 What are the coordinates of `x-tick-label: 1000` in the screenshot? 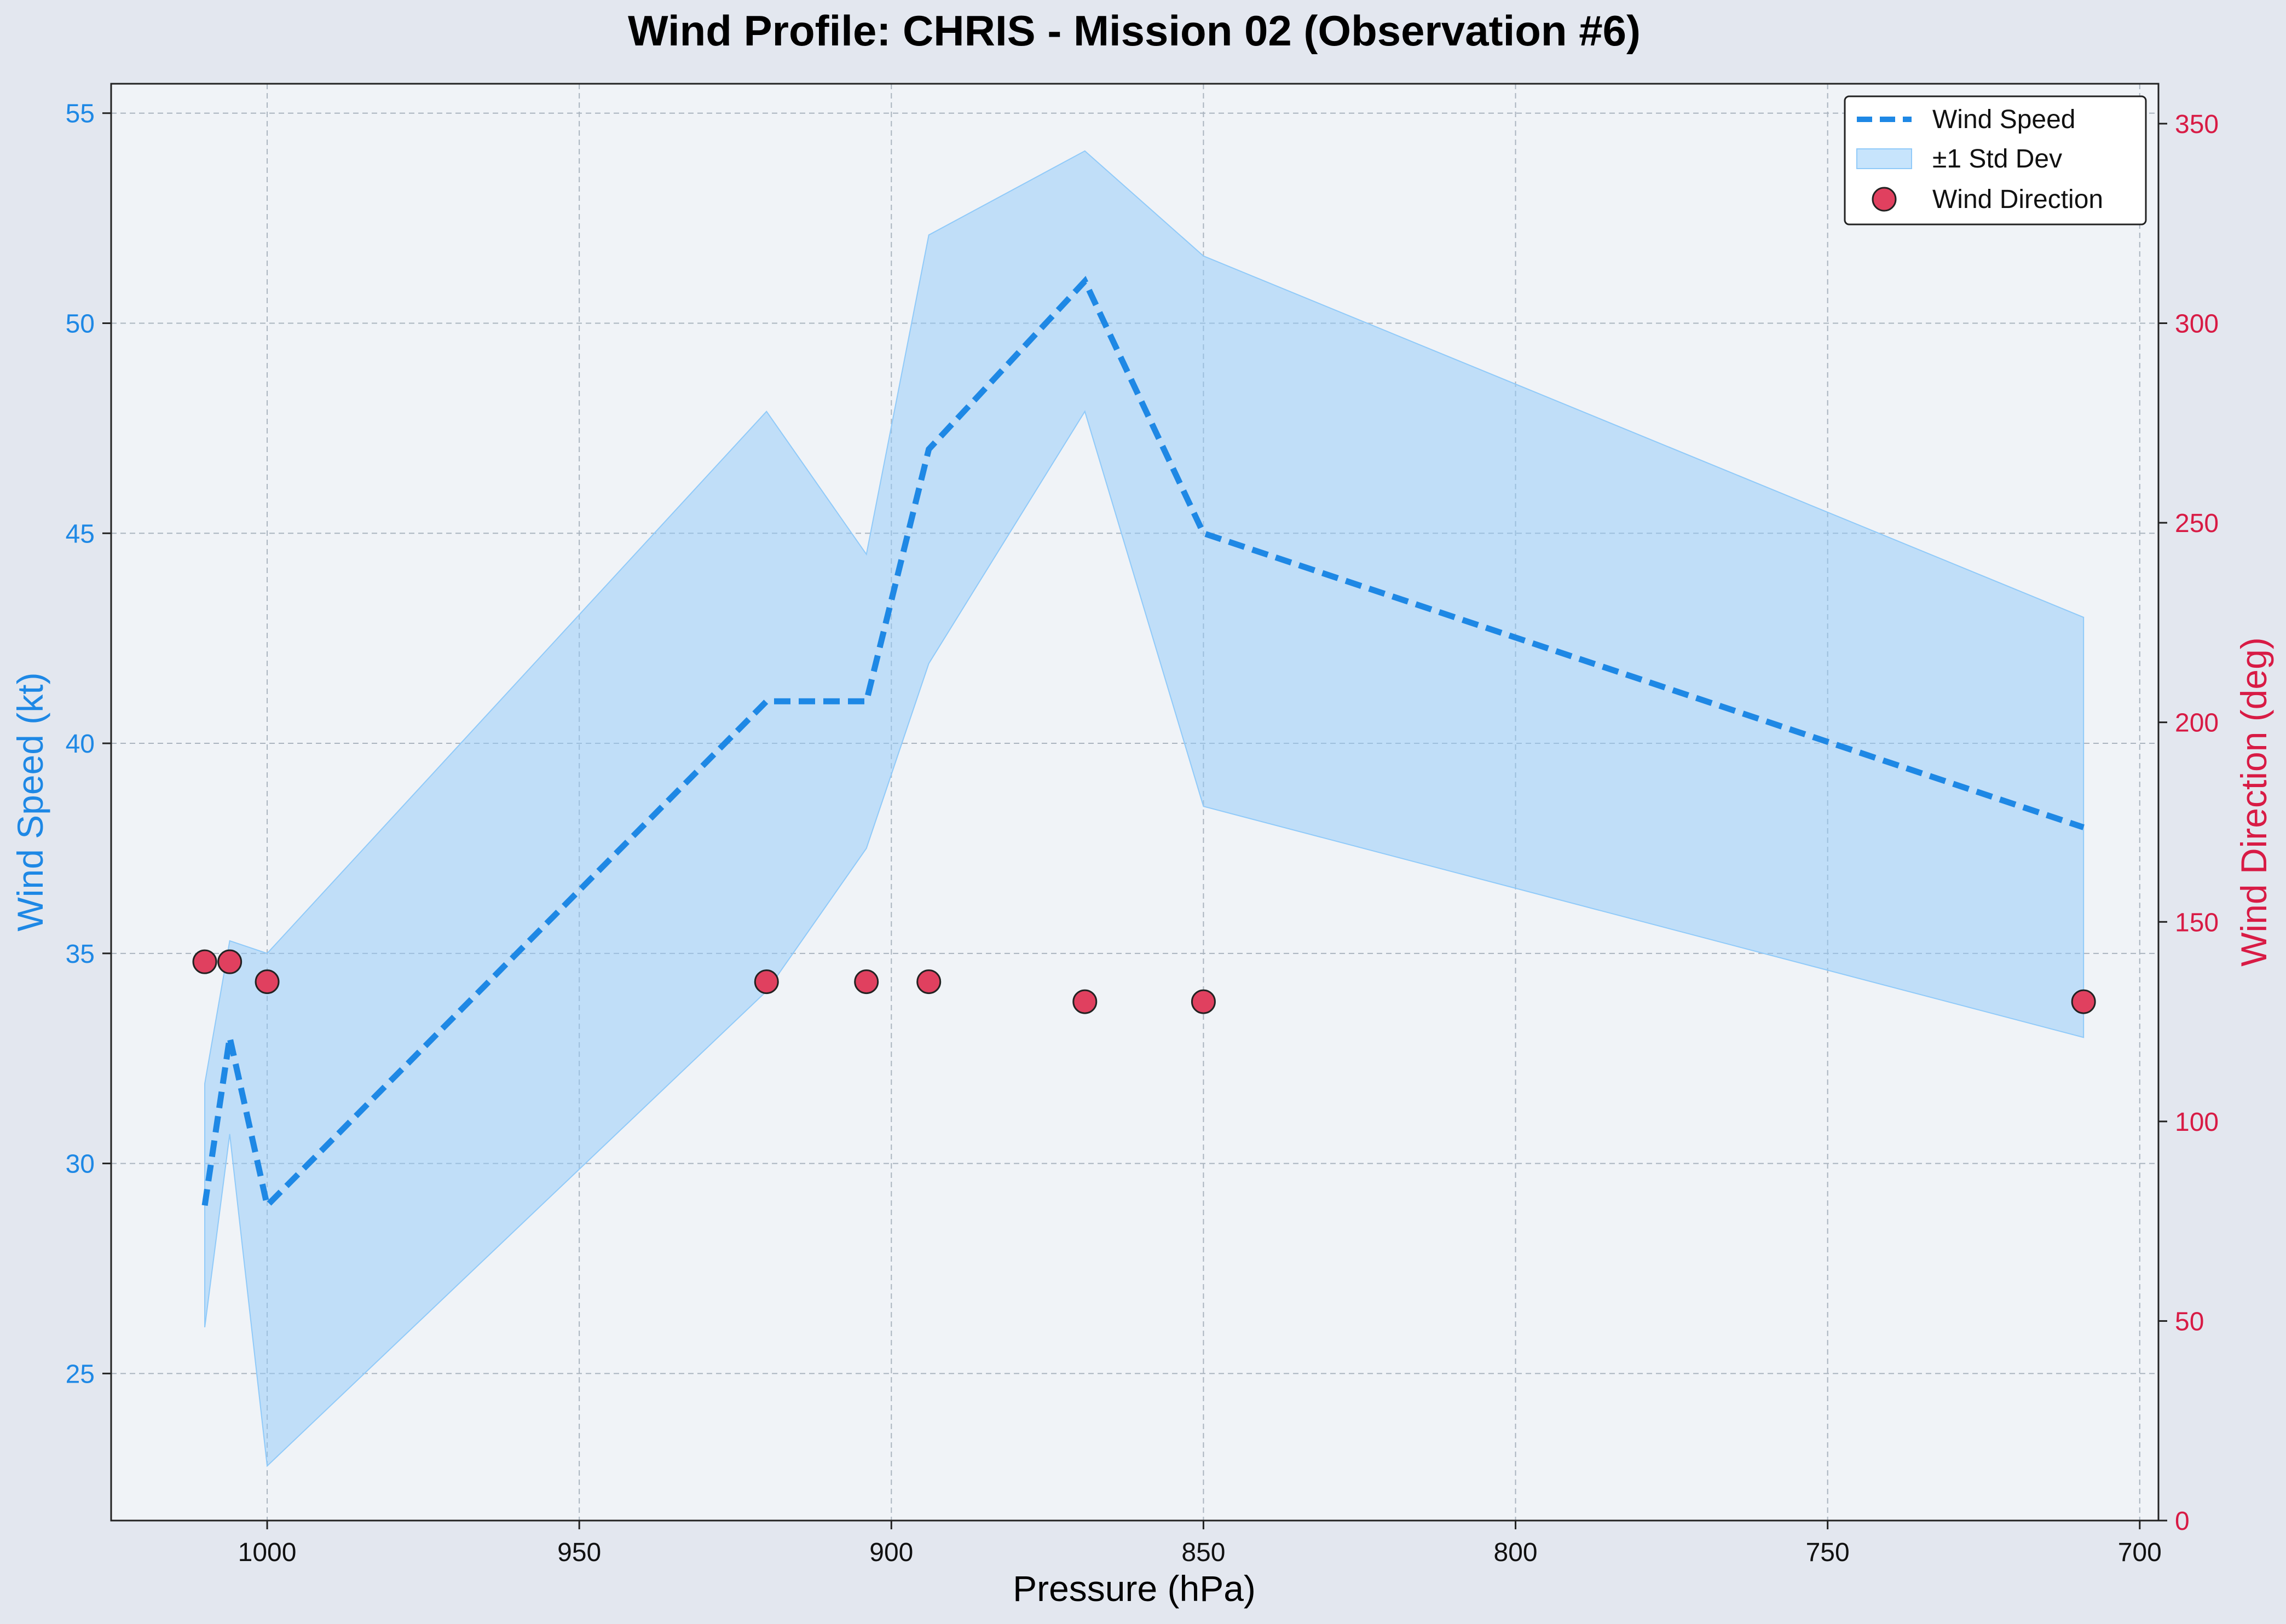 It's located at (267, 1552).